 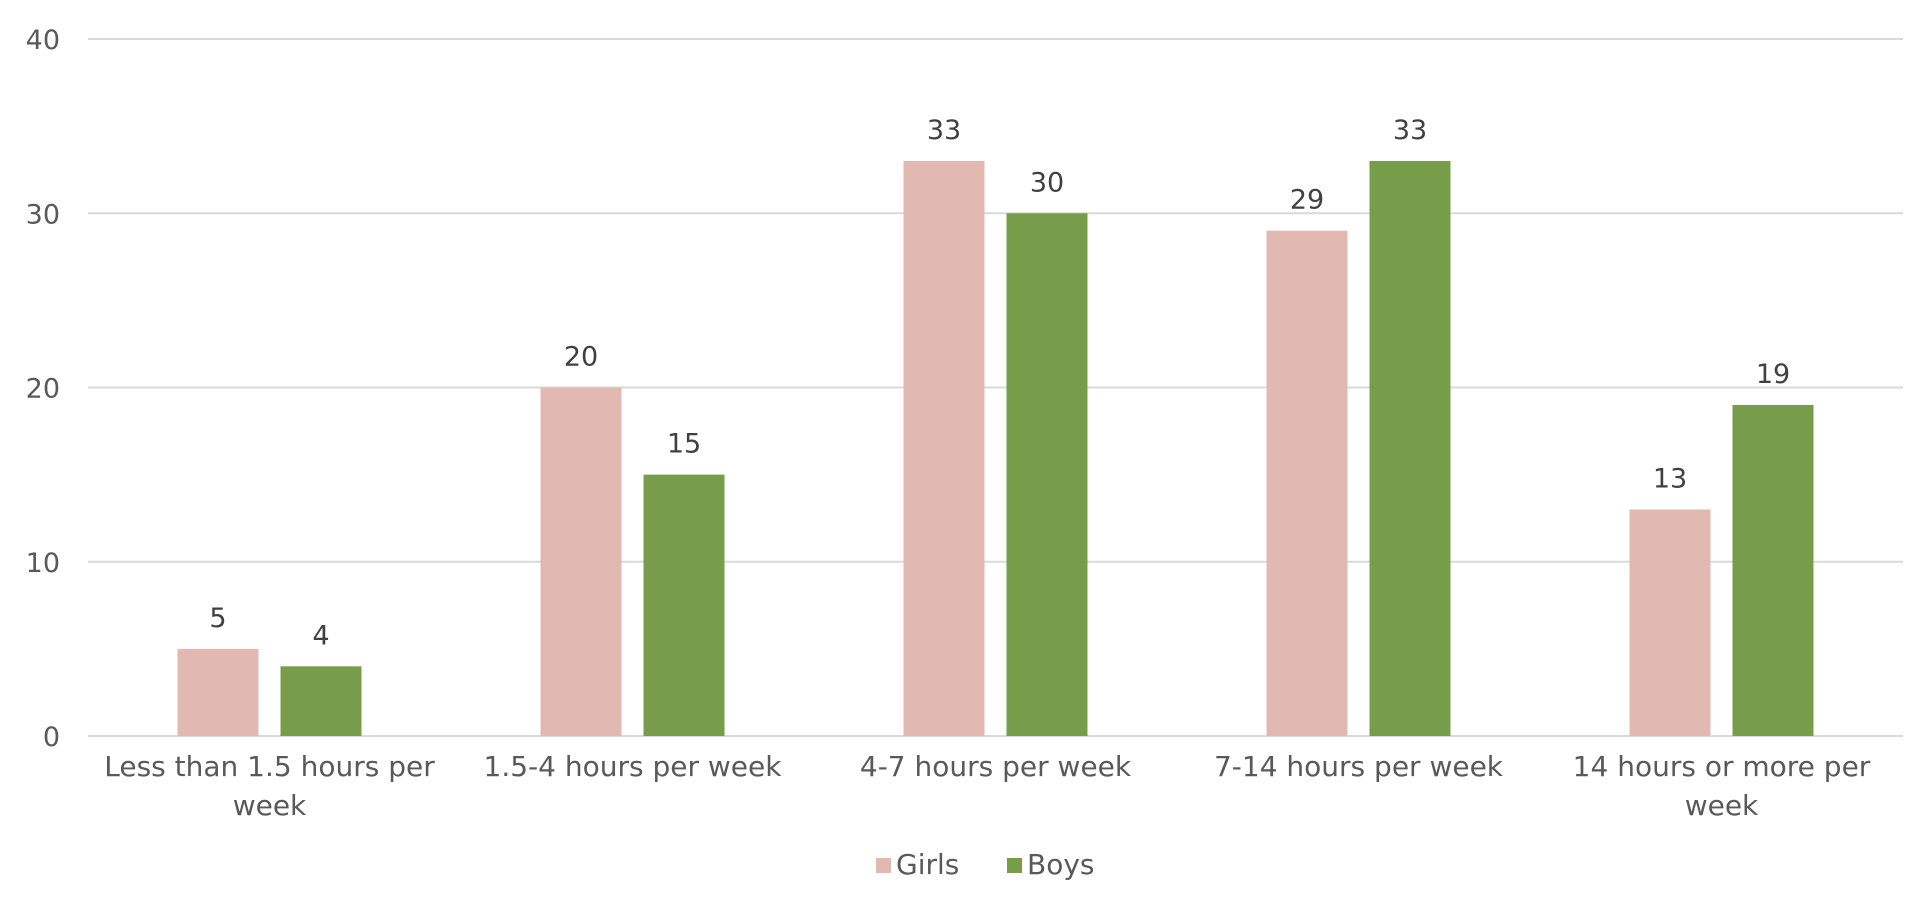 I want to click on data-label: 30, so click(x=1047, y=182).